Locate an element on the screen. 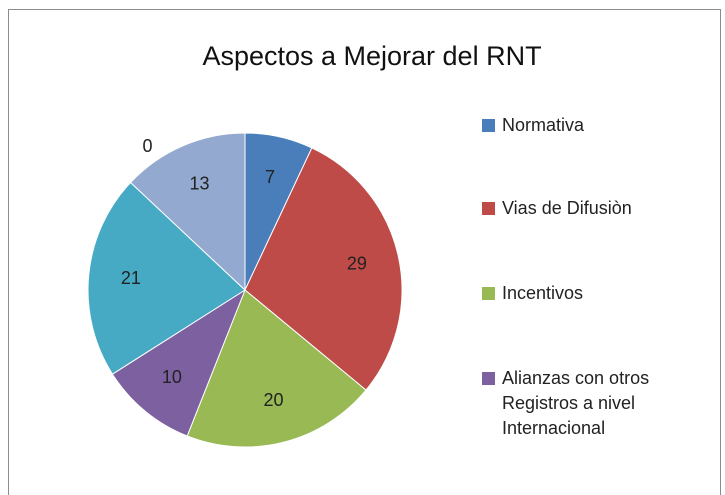 The image size is (725, 495). data-label: 13 is located at coordinates (199, 184).